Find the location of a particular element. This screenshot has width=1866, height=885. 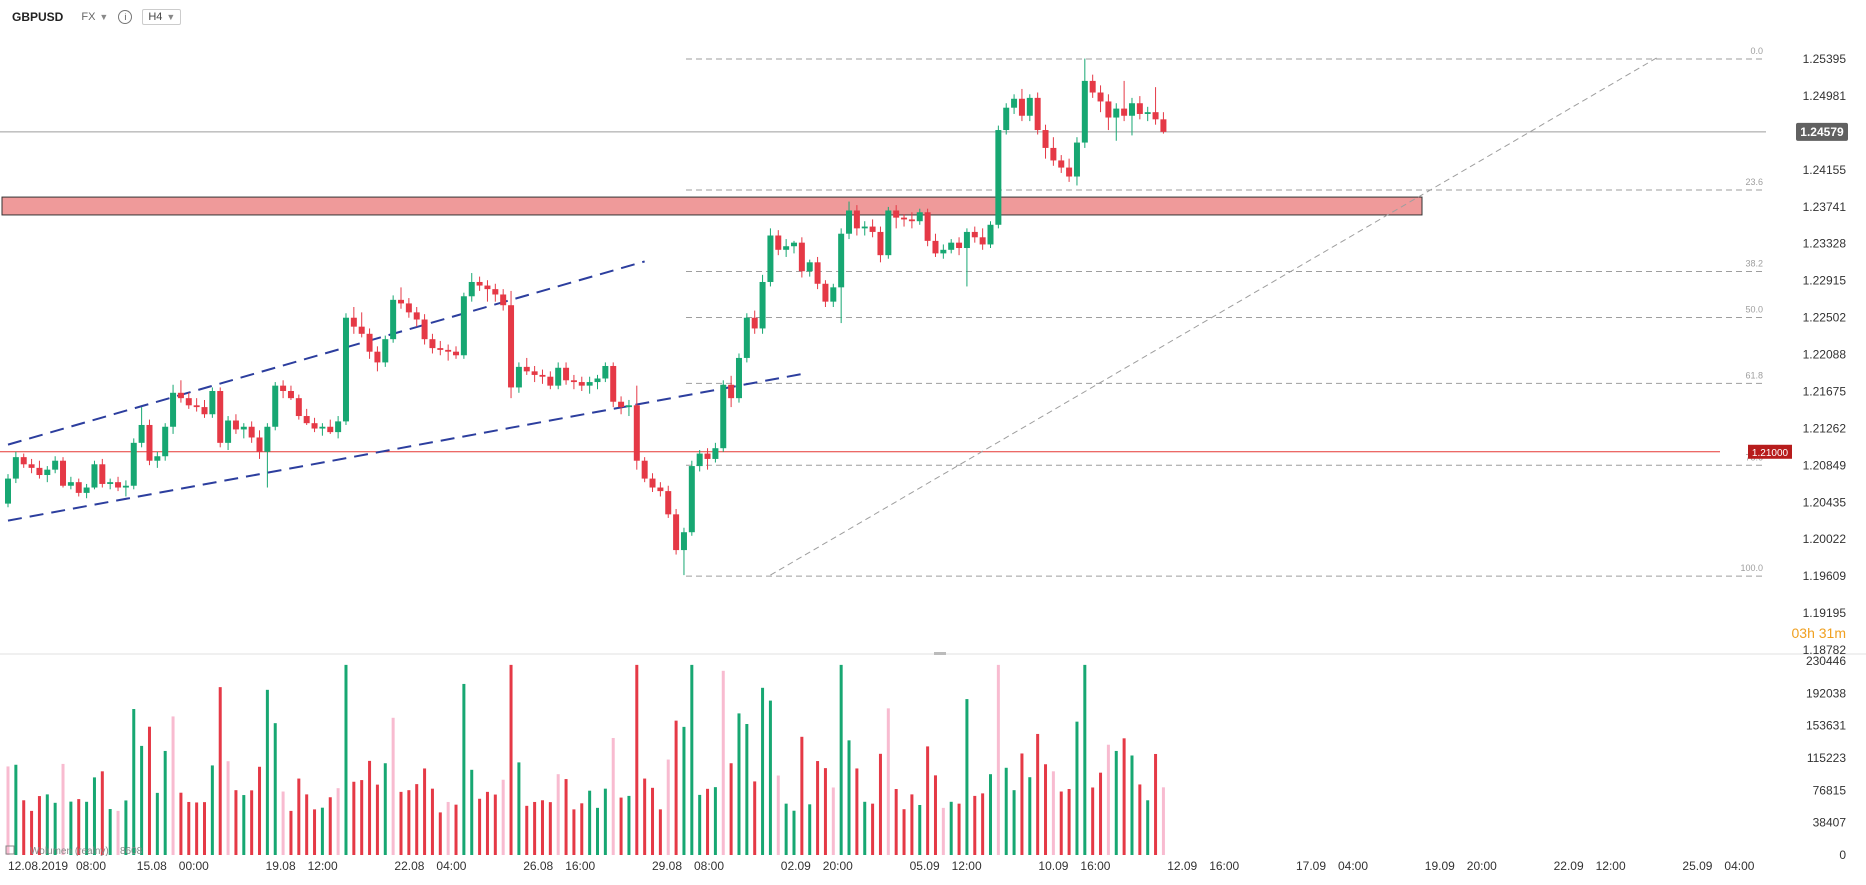

symbol-label: GBPUSD is located at coordinates (38, 17).